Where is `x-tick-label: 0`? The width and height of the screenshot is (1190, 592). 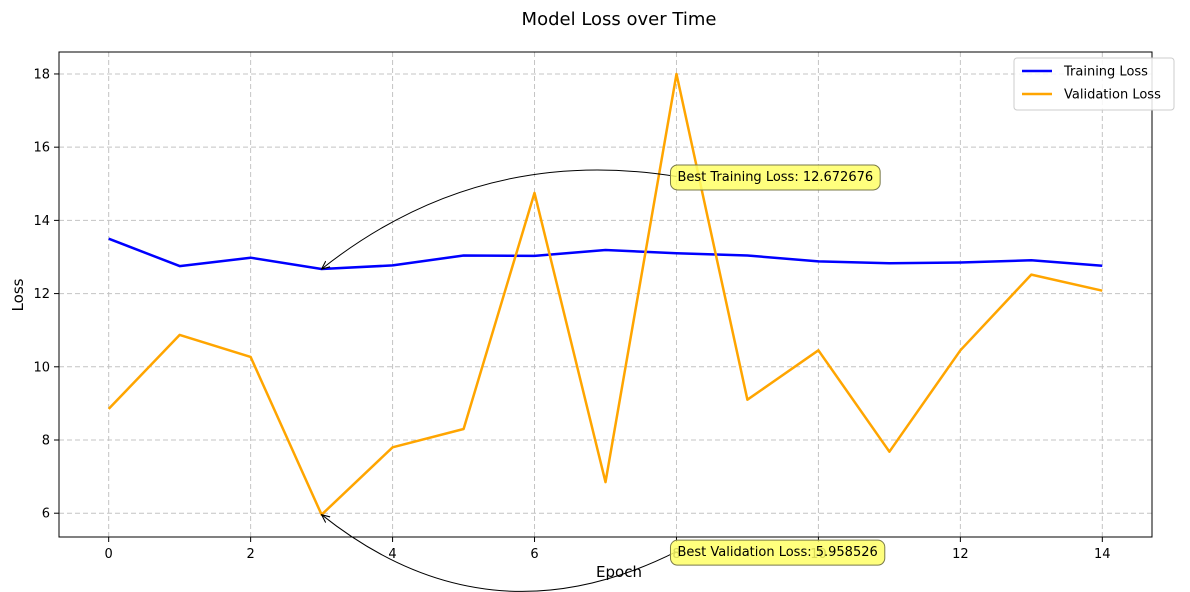 x-tick-label: 0 is located at coordinates (109, 554).